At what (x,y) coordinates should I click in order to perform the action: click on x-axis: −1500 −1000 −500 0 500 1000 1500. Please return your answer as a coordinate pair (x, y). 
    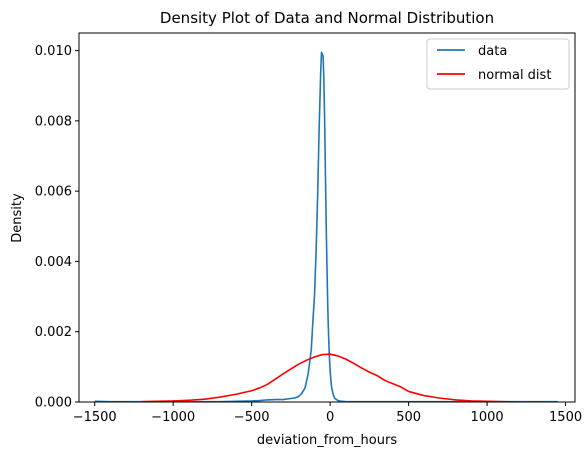
    Looking at the image, I should click on (327, 413).